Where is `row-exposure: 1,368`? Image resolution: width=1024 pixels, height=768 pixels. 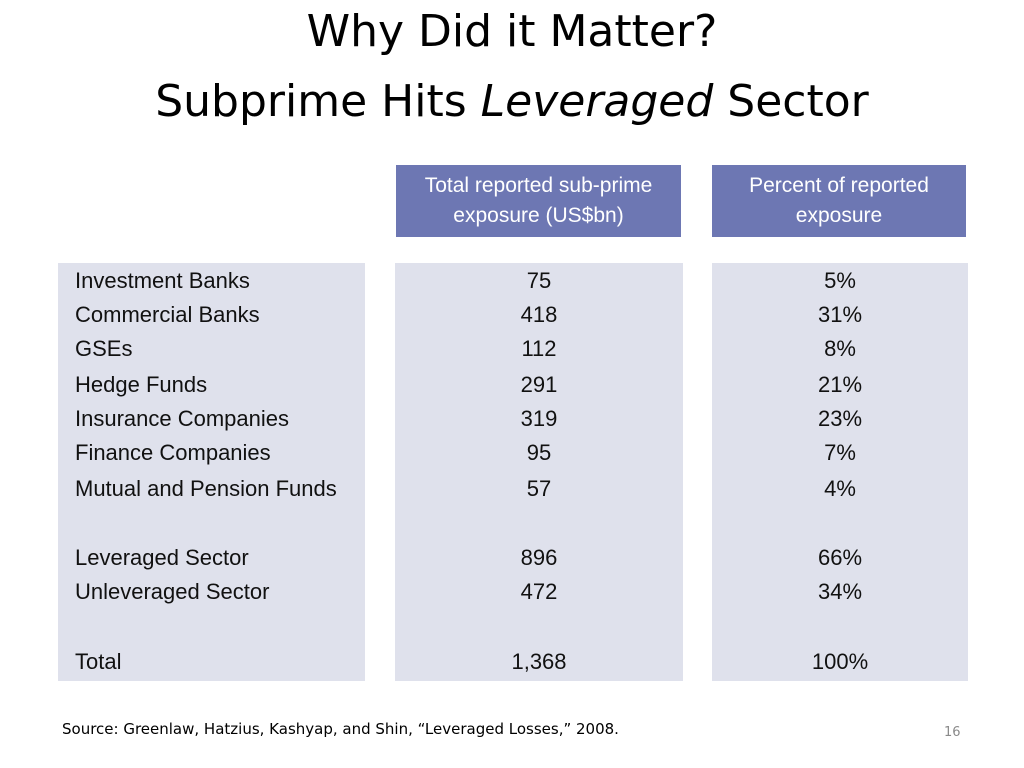
row-exposure: 1,368 is located at coordinates (539, 661).